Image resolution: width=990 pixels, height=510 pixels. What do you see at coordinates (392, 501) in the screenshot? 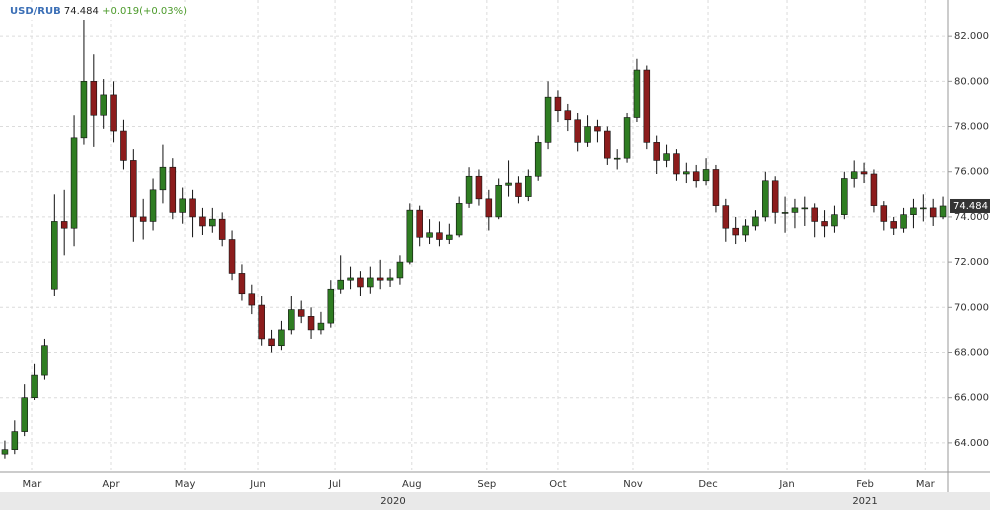
I see `year-label: 2020` at bounding box center [392, 501].